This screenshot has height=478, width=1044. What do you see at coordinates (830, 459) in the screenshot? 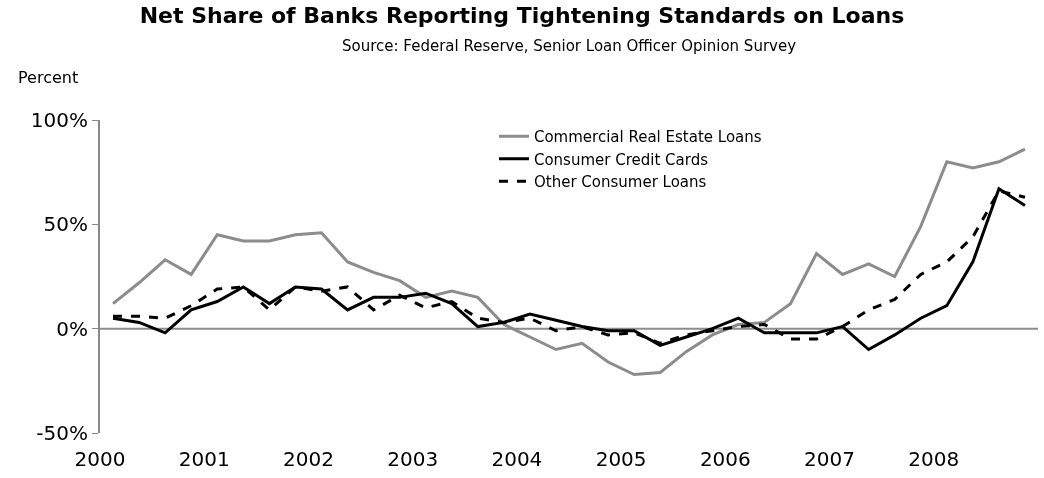
I see `x-tick-label: 2007` at bounding box center [830, 459].